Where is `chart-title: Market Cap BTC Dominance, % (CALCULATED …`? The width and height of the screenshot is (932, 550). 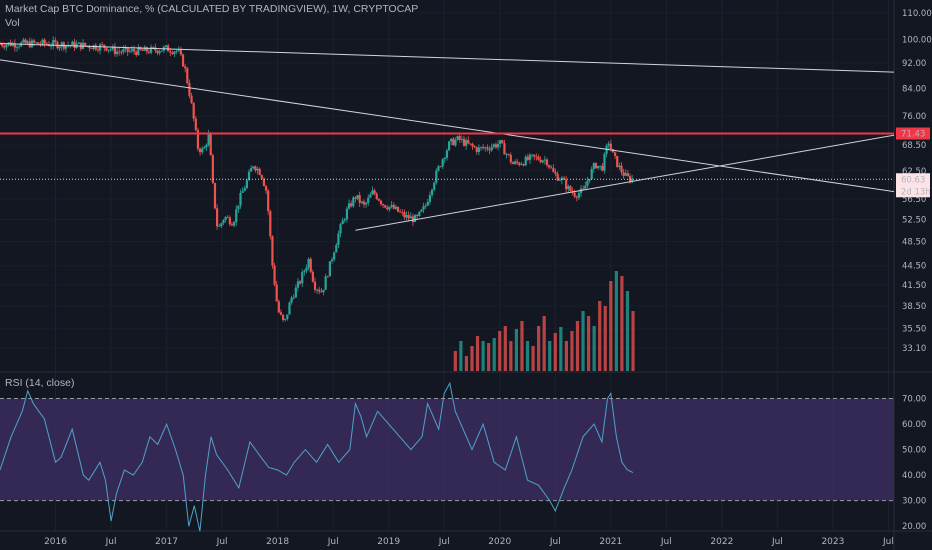
chart-title: Market Cap BTC Dominance, % (CALCULATED … is located at coordinates (212, 9).